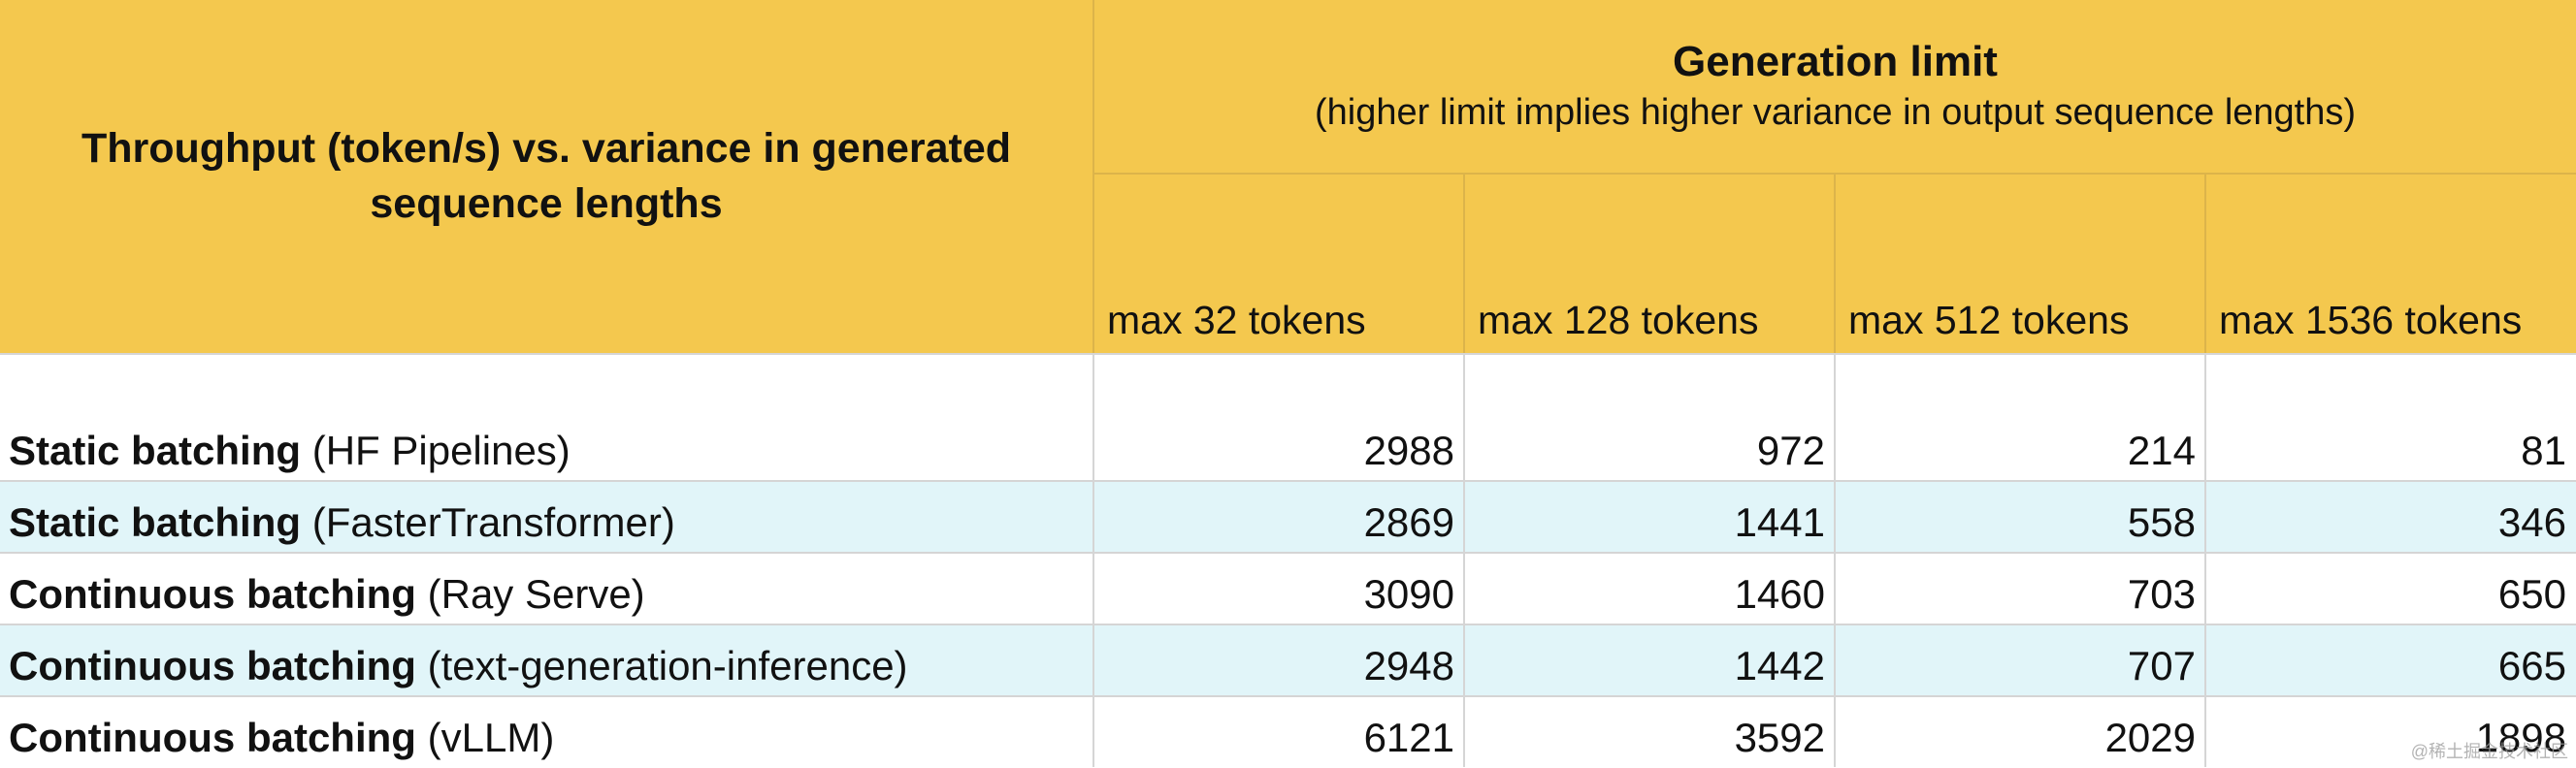 The height and width of the screenshot is (768, 2576). Describe the element at coordinates (1780, 737) in the screenshot. I see `table-cell-value: 3592` at that location.